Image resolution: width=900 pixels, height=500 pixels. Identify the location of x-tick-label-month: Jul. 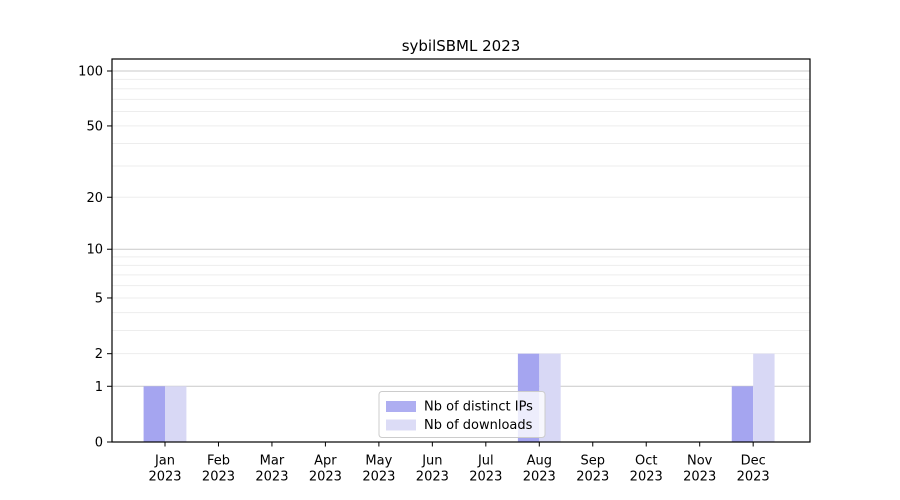
(485, 461).